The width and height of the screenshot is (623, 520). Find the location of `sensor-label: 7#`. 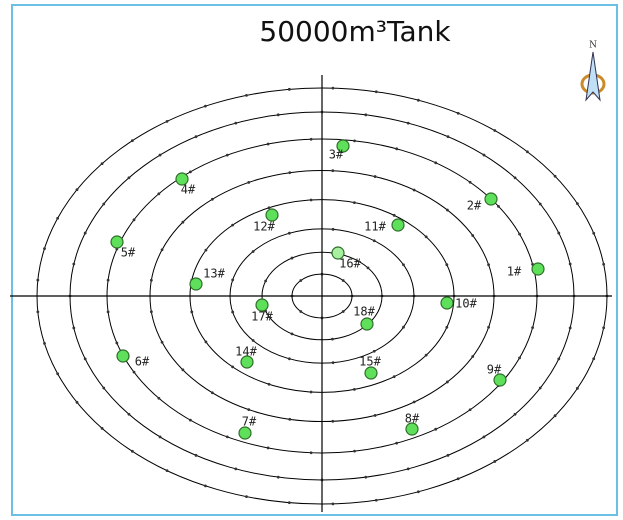

sensor-label: 7# is located at coordinates (249, 422).